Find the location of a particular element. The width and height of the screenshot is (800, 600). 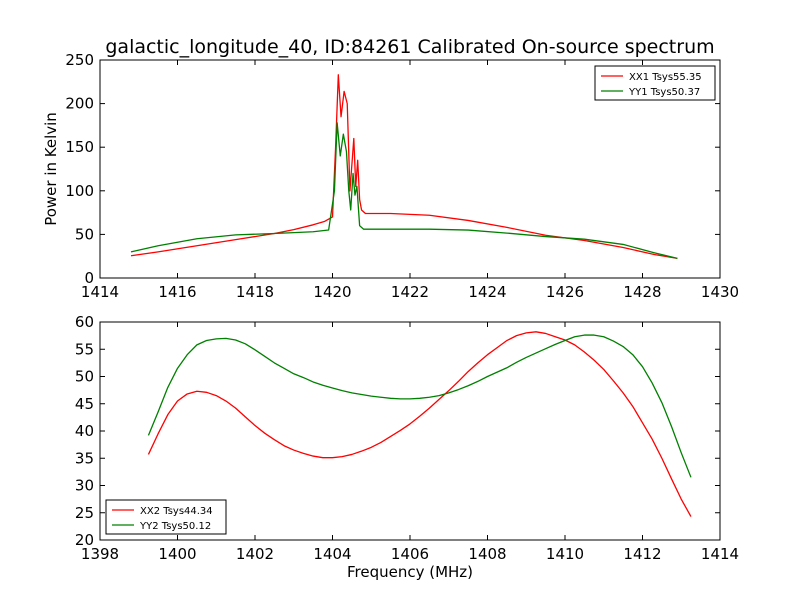

top-y-axis-label: Power in Kelvin is located at coordinates (51, 169).